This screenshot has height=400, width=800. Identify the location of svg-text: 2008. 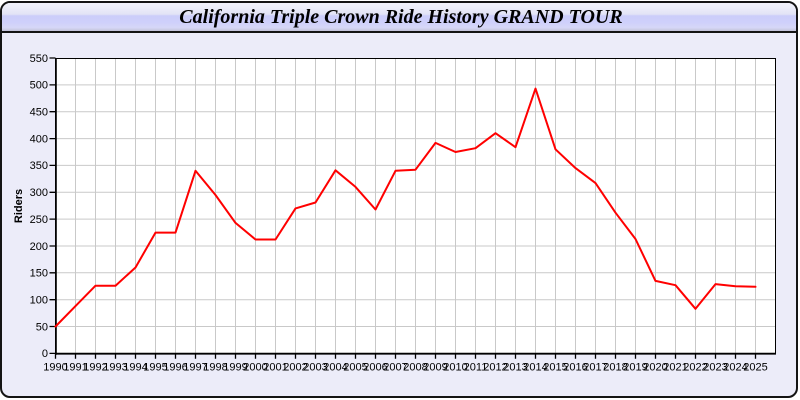
(415, 368).